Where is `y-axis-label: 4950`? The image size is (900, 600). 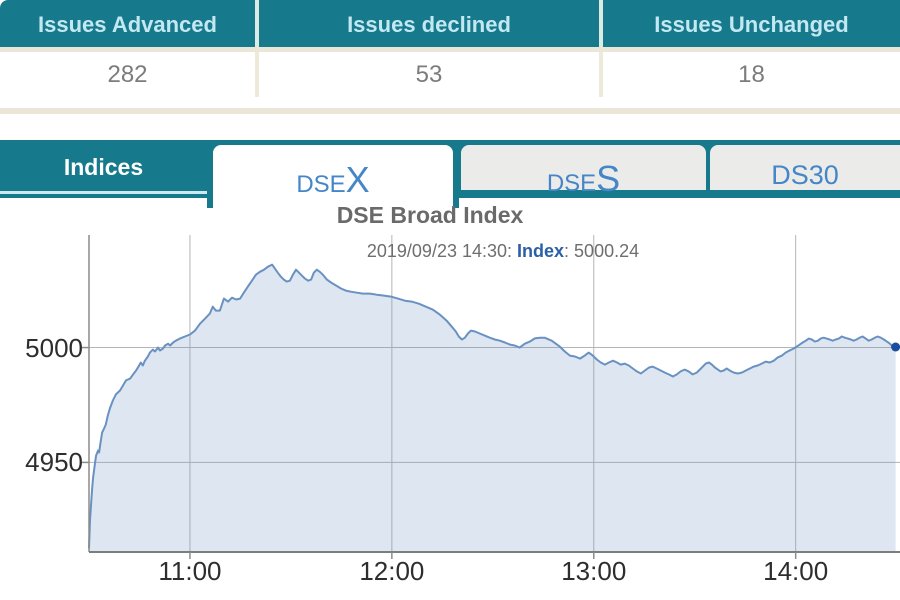 y-axis-label: 4950 is located at coordinates (54, 462).